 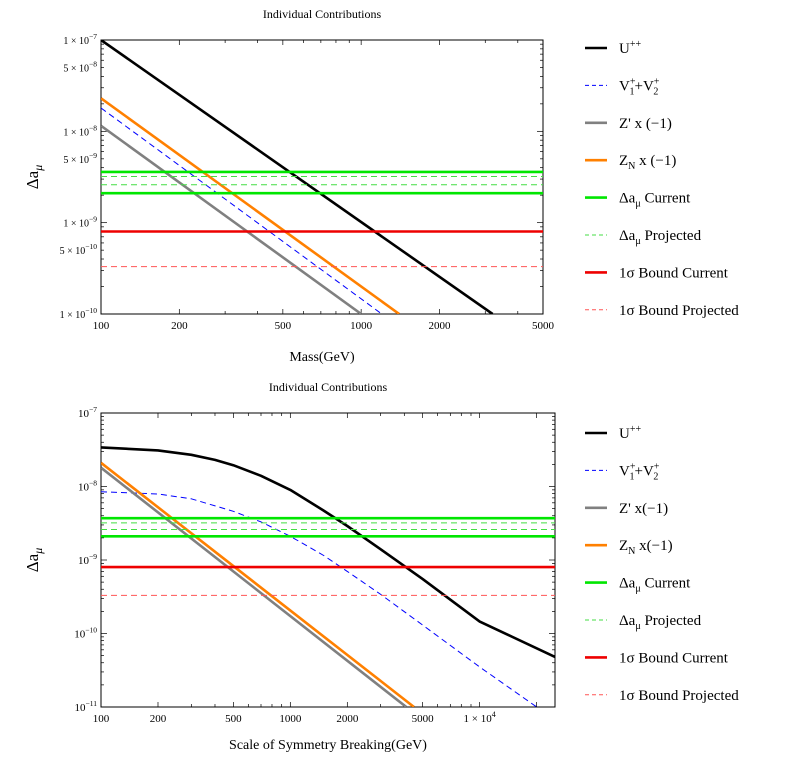 I want to click on legend-label: ZN x (−1), so click(x=647, y=162).